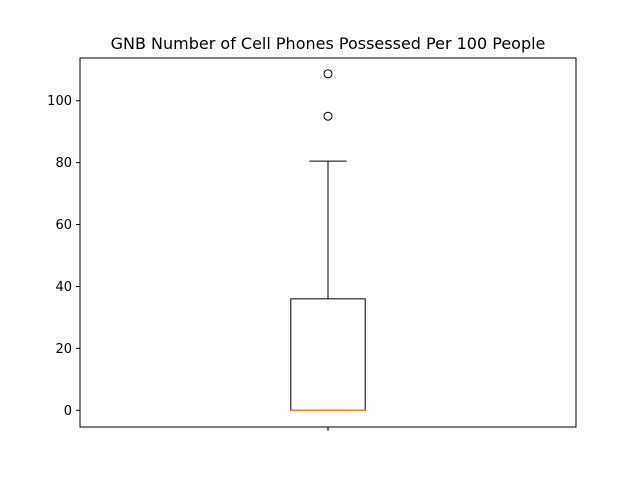 The height and width of the screenshot is (480, 640). Describe the element at coordinates (59, 101) in the screenshot. I see `y-tick-label: 100` at that location.